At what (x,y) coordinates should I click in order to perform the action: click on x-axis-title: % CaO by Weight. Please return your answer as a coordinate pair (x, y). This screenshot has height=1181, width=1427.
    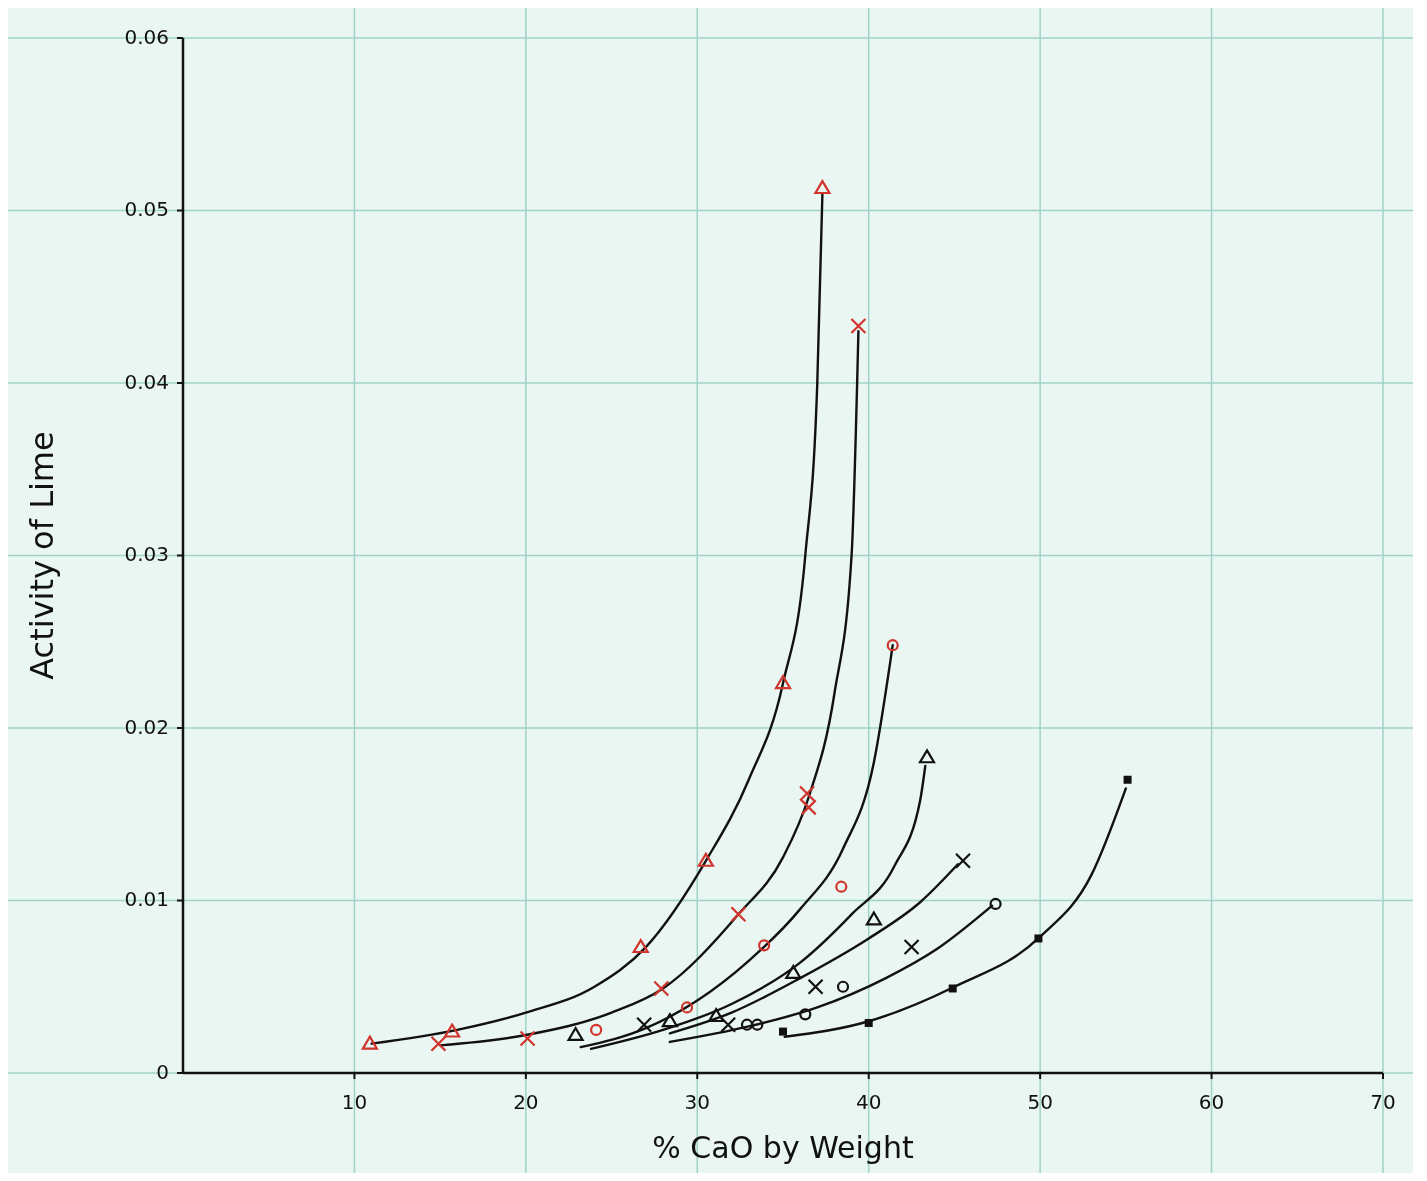
    Looking at the image, I should click on (783, 1147).